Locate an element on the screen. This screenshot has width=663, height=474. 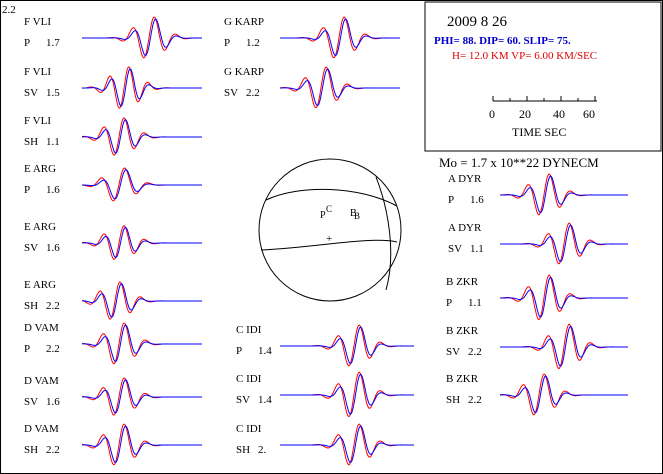
trace-station-label: A DYR is located at coordinates (465, 228).